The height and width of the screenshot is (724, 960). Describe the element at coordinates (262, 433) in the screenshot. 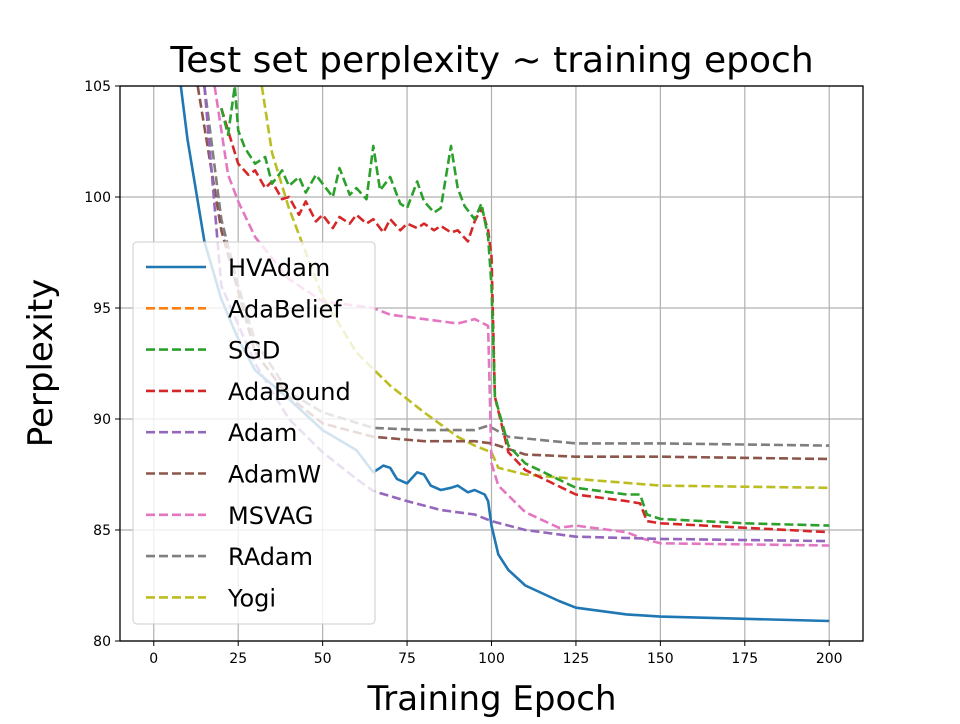

I see `legend-label: Adam` at that location.